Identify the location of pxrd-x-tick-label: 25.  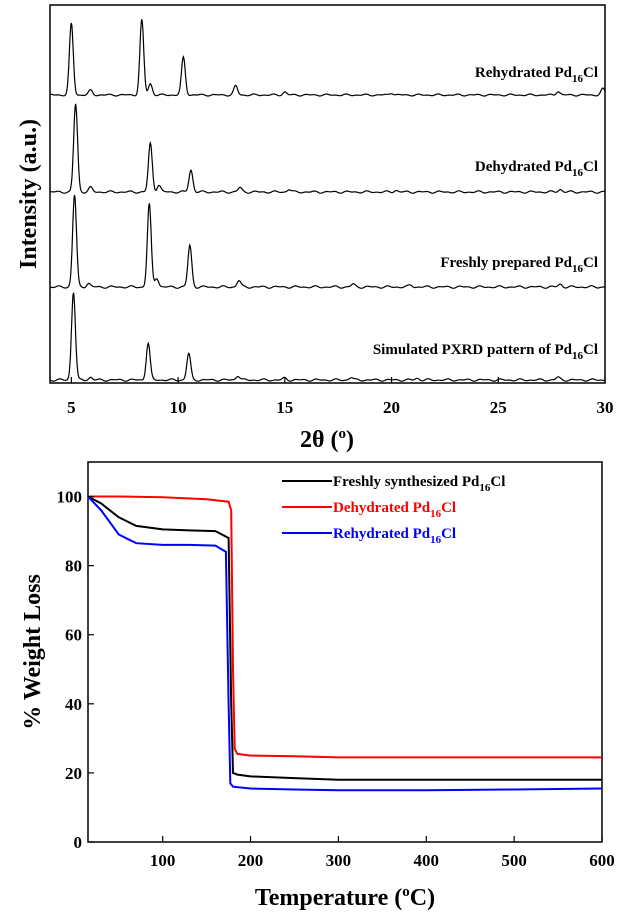
(498, 407).